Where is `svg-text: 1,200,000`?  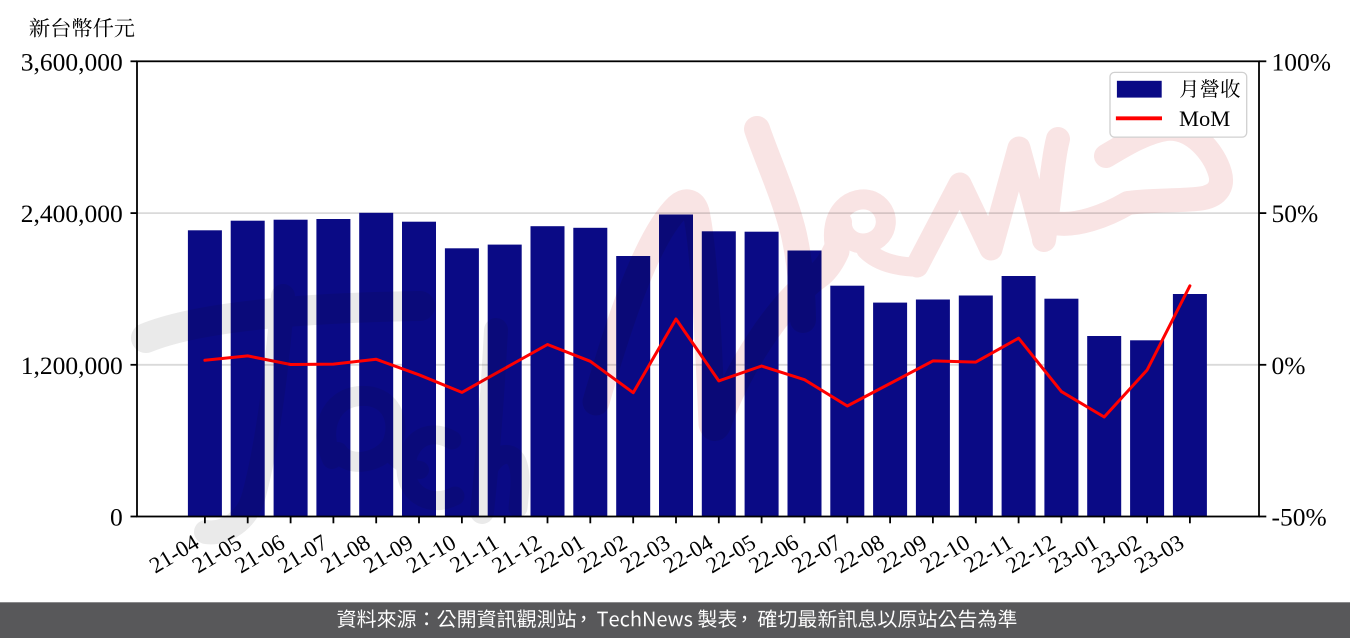 svg-text: 1,200,000 is located at coordinates (72, 365).